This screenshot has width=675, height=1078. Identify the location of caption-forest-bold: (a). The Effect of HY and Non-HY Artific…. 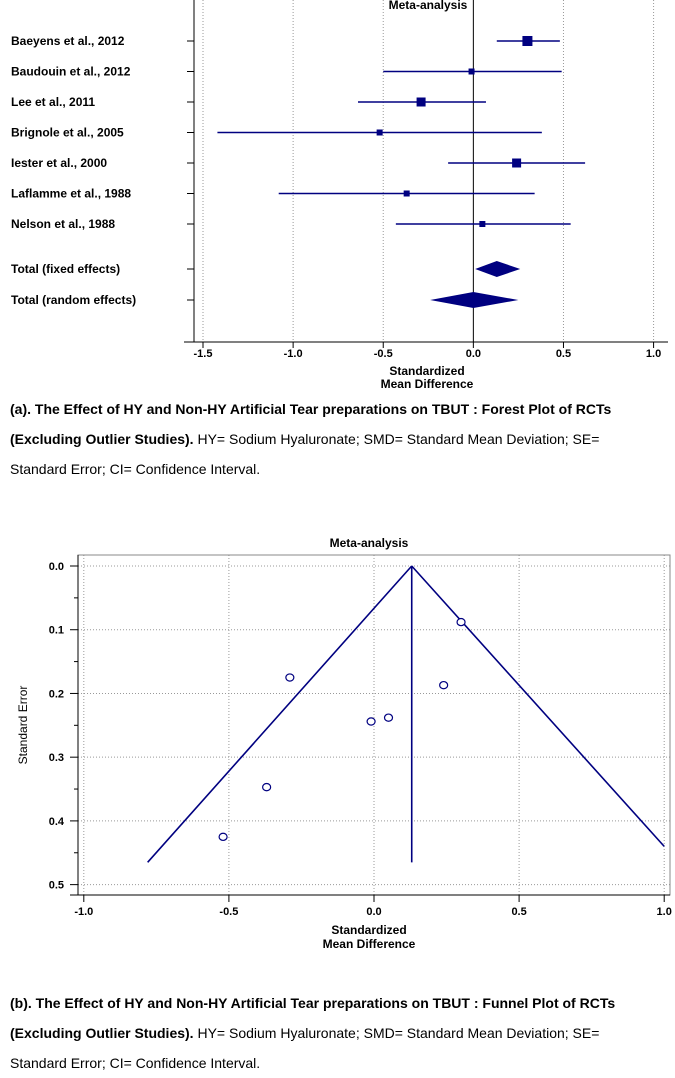
(311, 424).